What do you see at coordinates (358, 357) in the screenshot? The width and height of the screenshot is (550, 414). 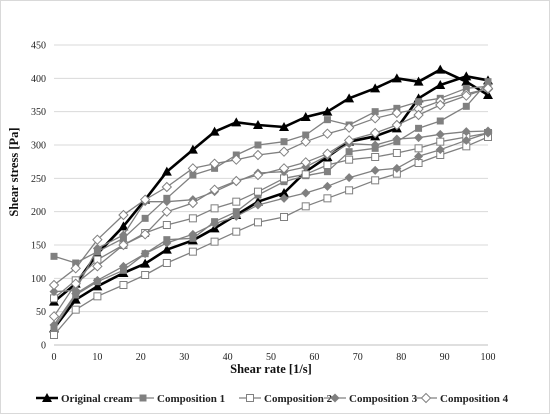 I see `x-tick-label: 70` at bounding box center [358, 357].